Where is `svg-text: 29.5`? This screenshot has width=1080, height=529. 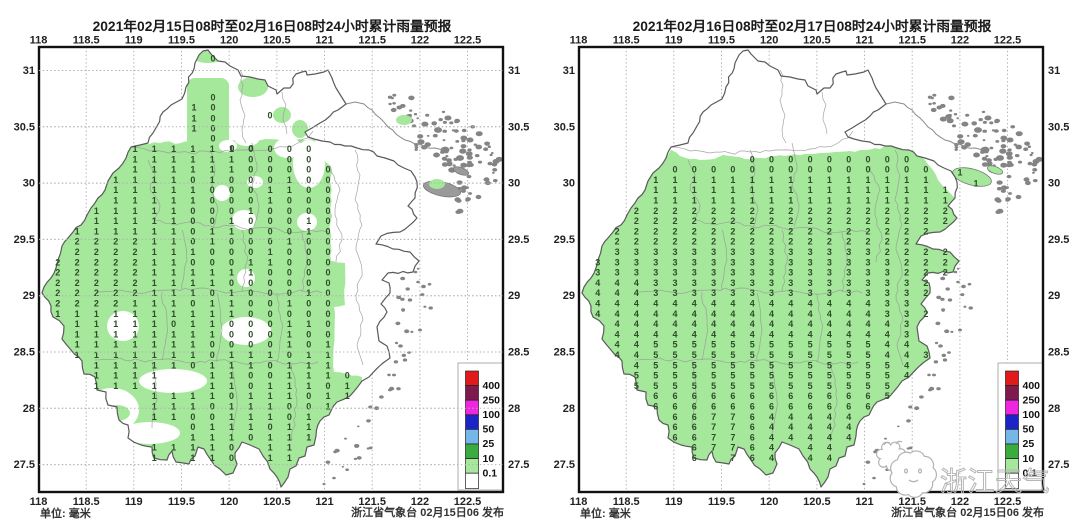 svg-text: 29.5 is located at coordinates (564, 240).